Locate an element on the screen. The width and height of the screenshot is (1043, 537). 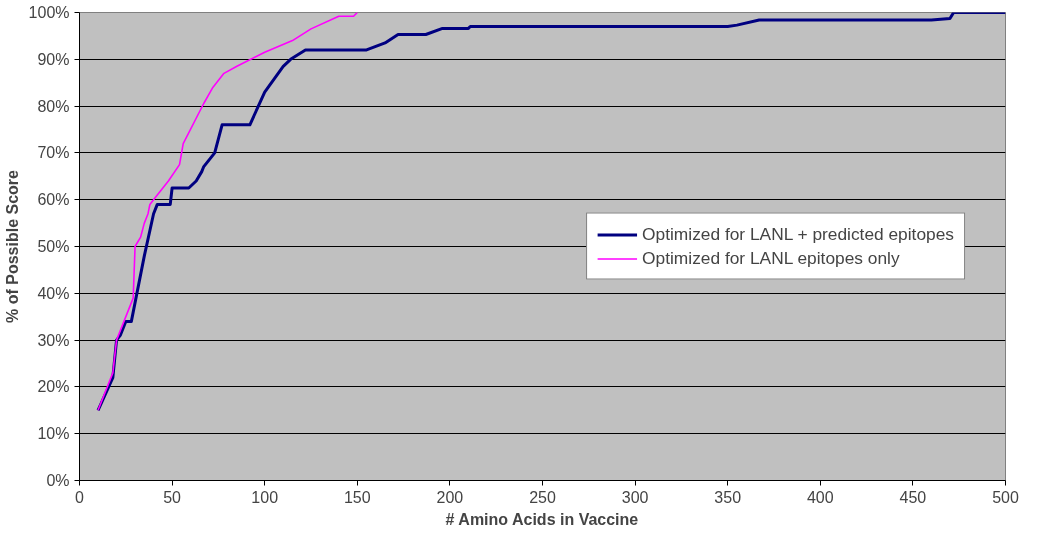
y-tick-label: 30% is located at coordinates (53, 340).